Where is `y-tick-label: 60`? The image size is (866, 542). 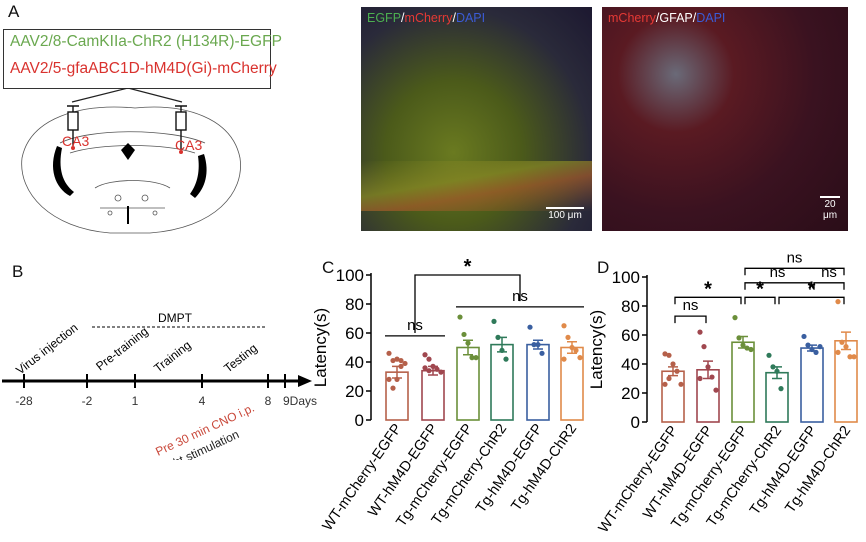 y-tick-label: 60 is located at coordinates (354, 333).